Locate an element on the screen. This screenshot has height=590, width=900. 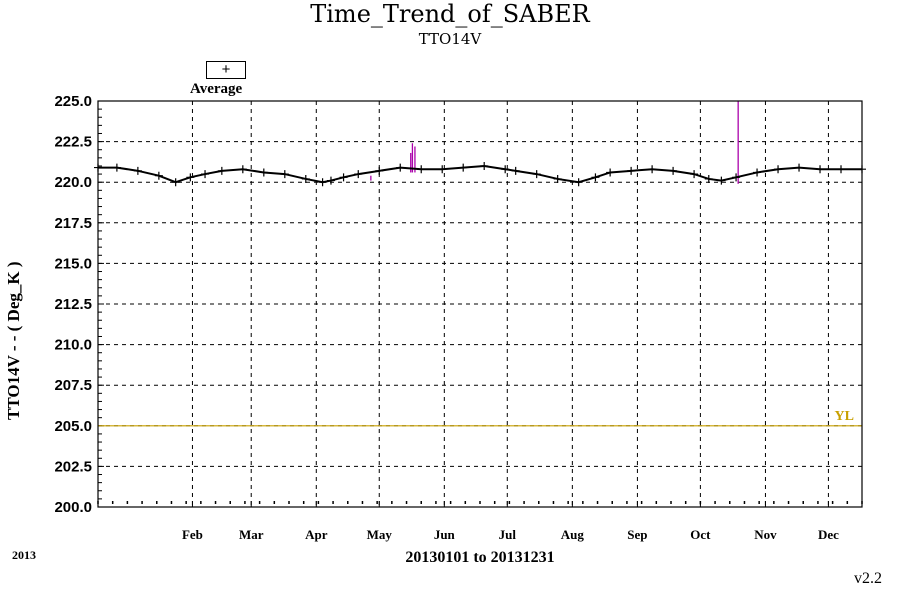
x-tick-label: Jul is located at coordinates (508, 534).